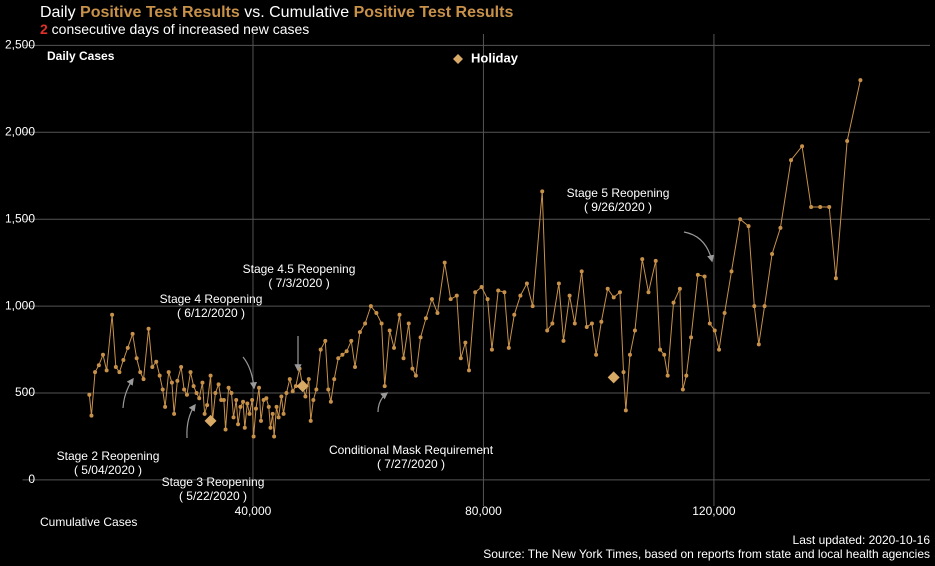 This screenshot has width=935, height=566. What do you see at coordinates (60, 12) in the screenshot?
I see `title-part: Daily` at bounding box center [60, 12].